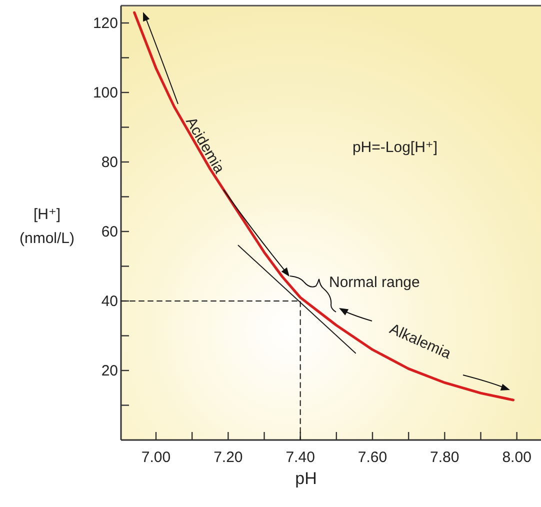 The width and height of the screenshot is (541, 507). I want to click on y-tick-label: 120, so click(105, 23).